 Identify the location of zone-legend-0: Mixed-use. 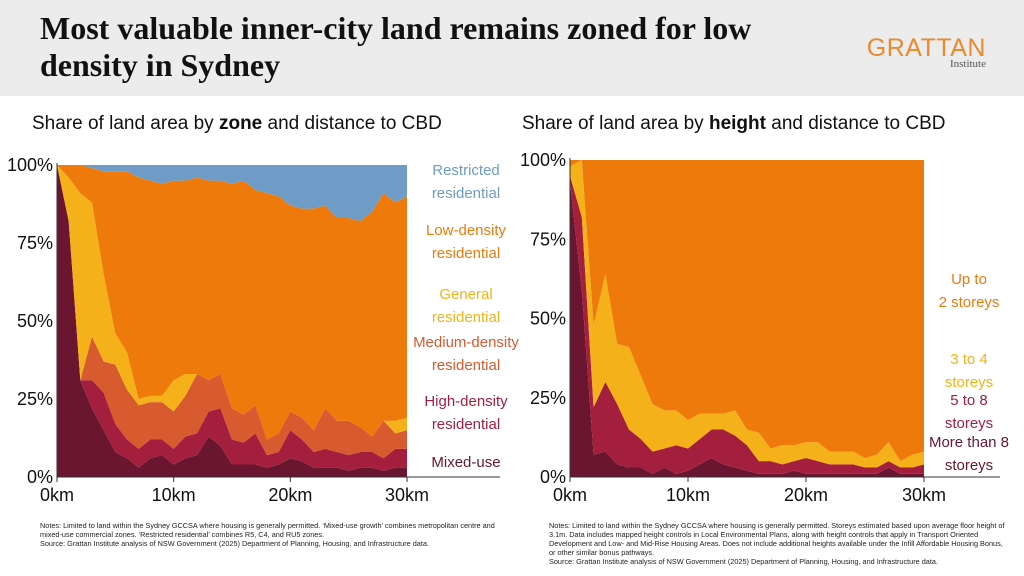
(465, 462).